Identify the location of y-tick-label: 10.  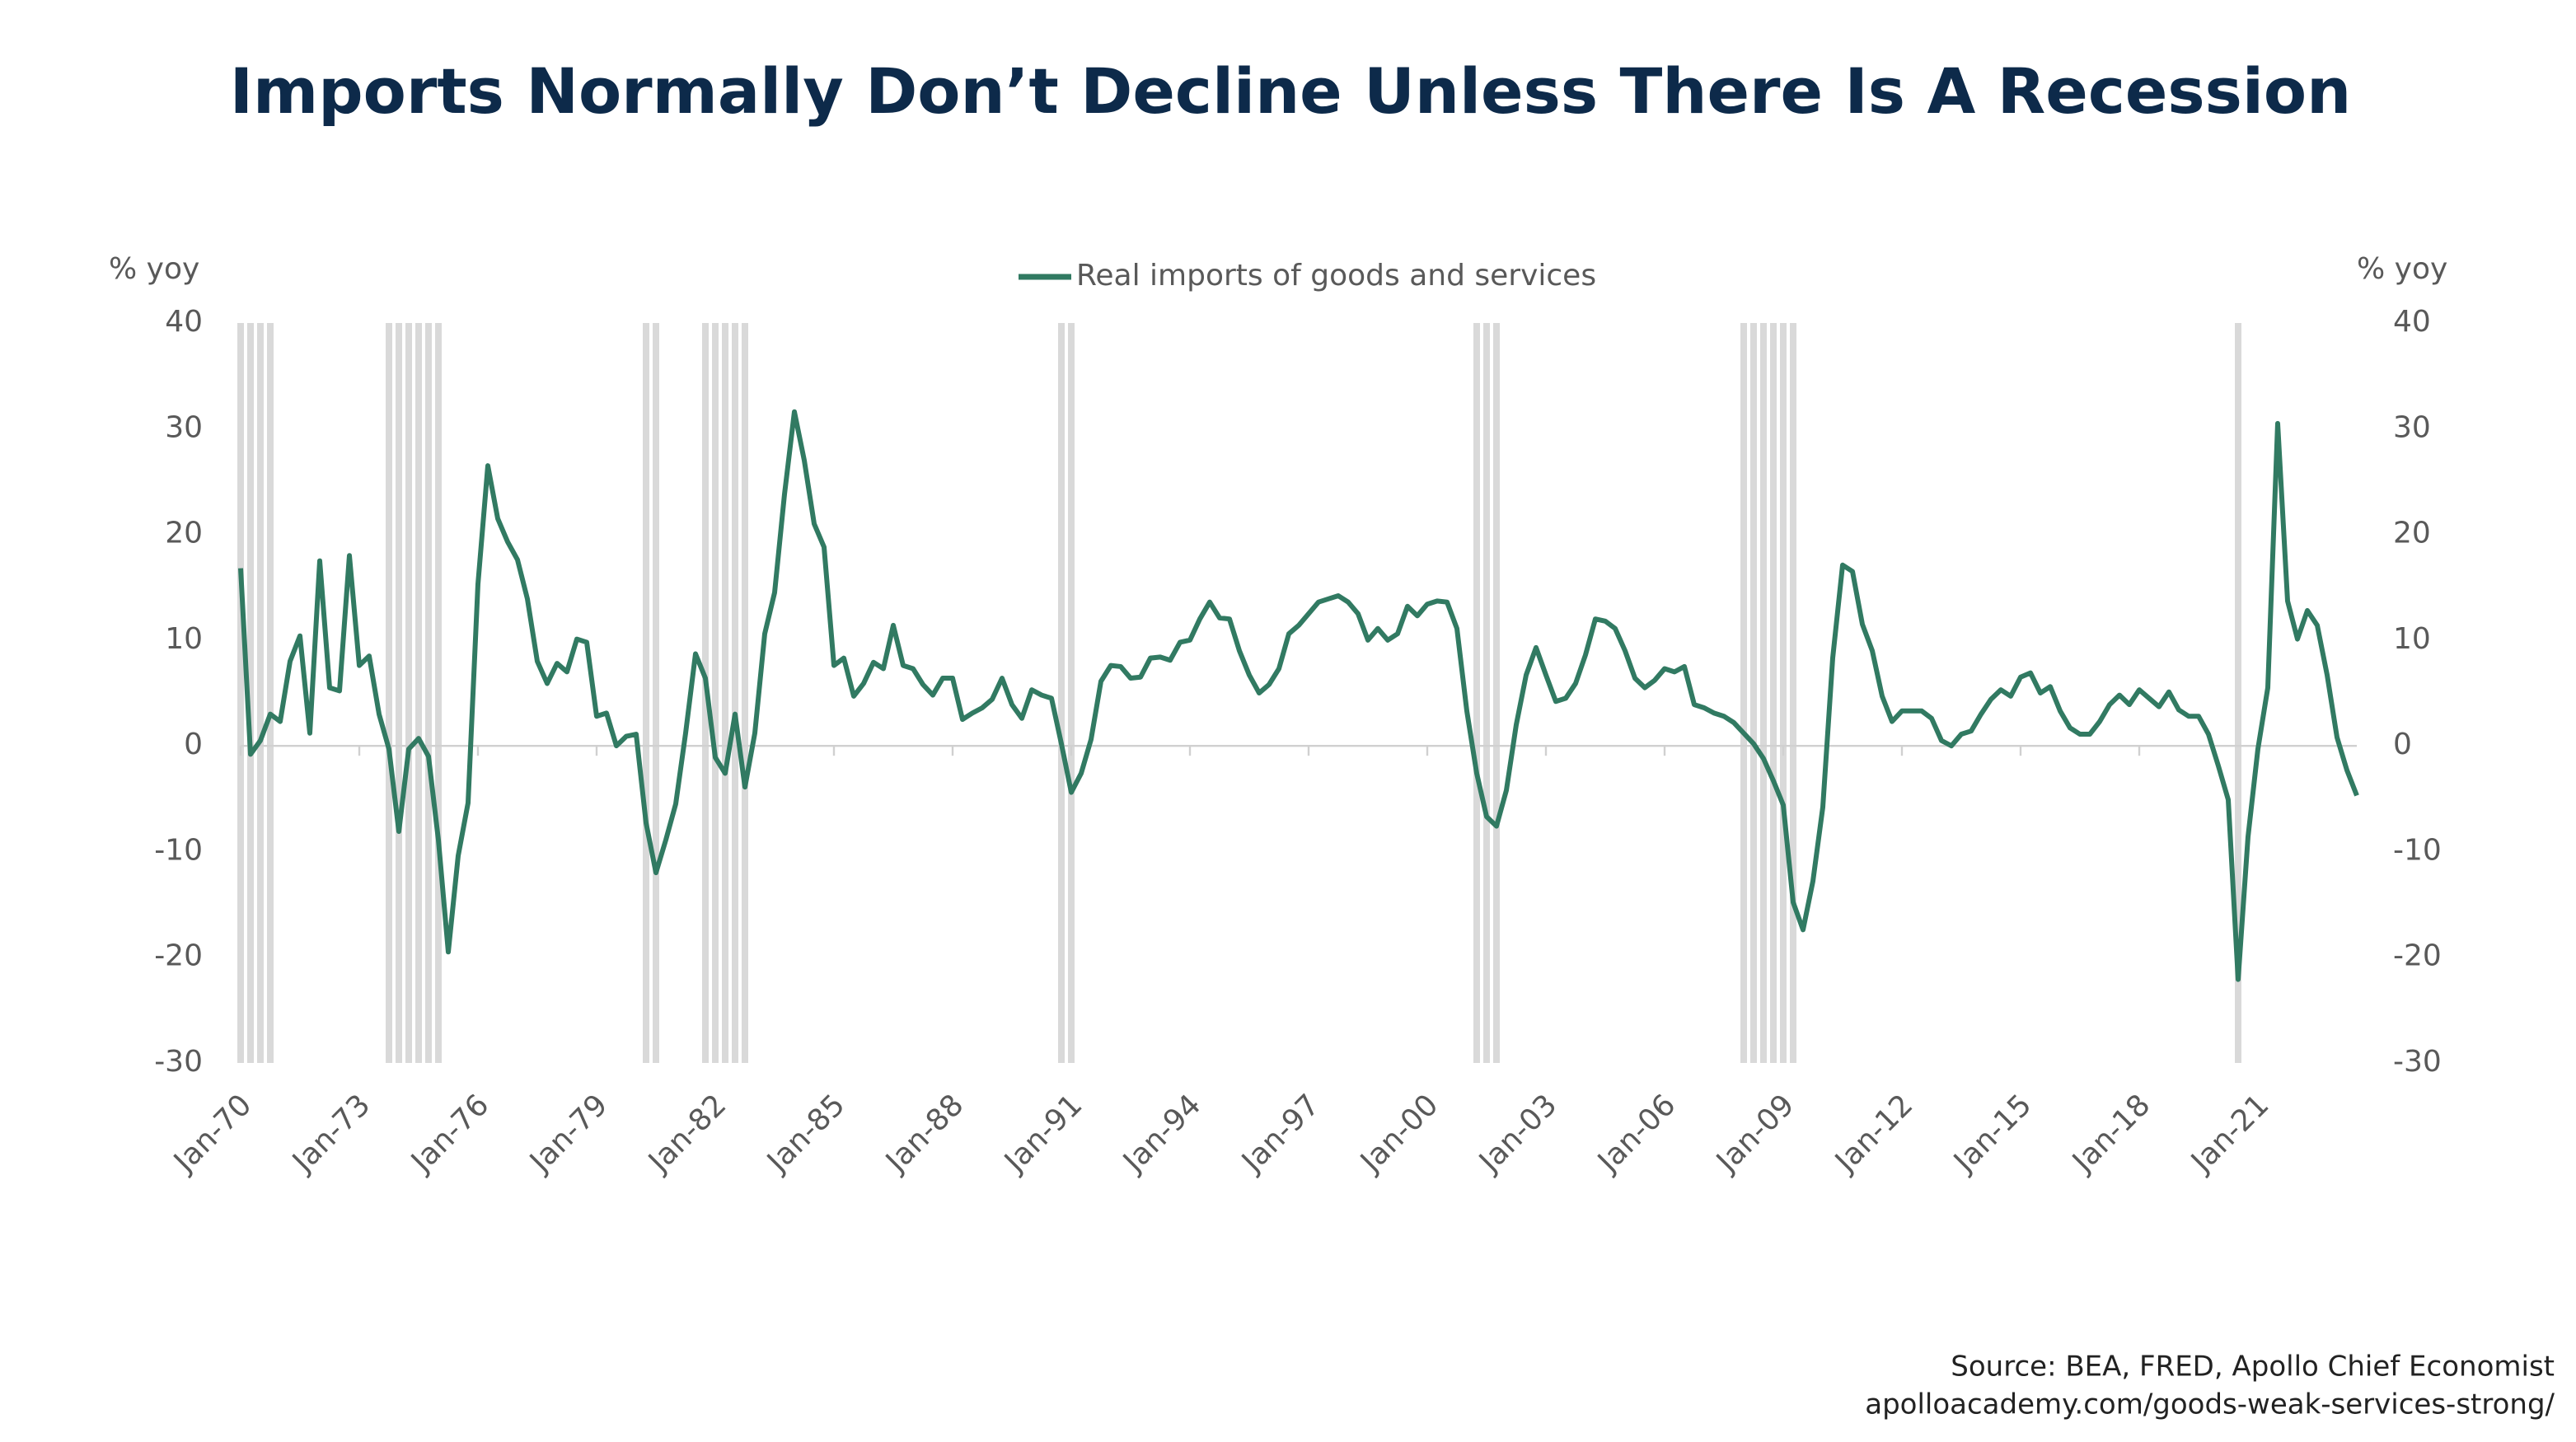
(184, 639).